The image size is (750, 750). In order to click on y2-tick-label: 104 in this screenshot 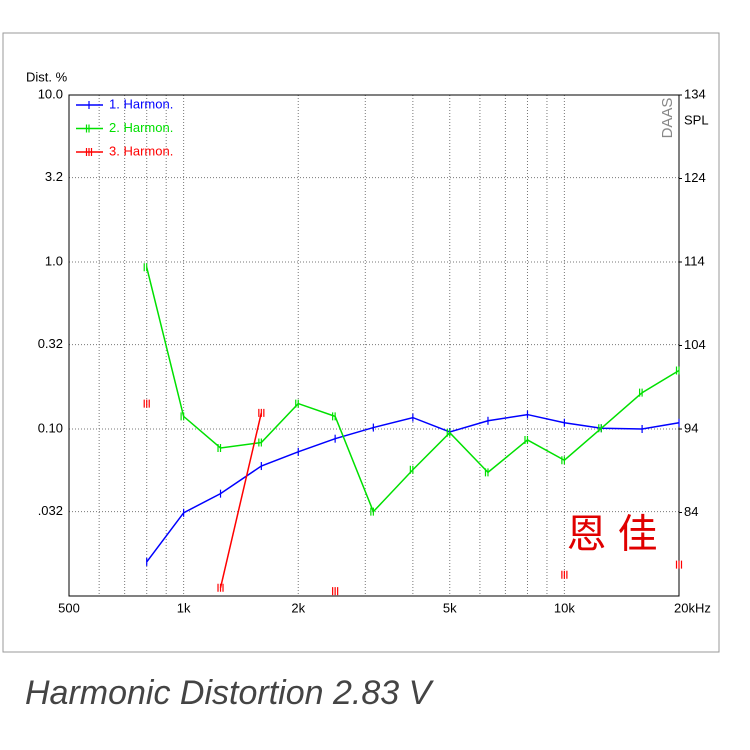, I will do `click(695, 344)`.